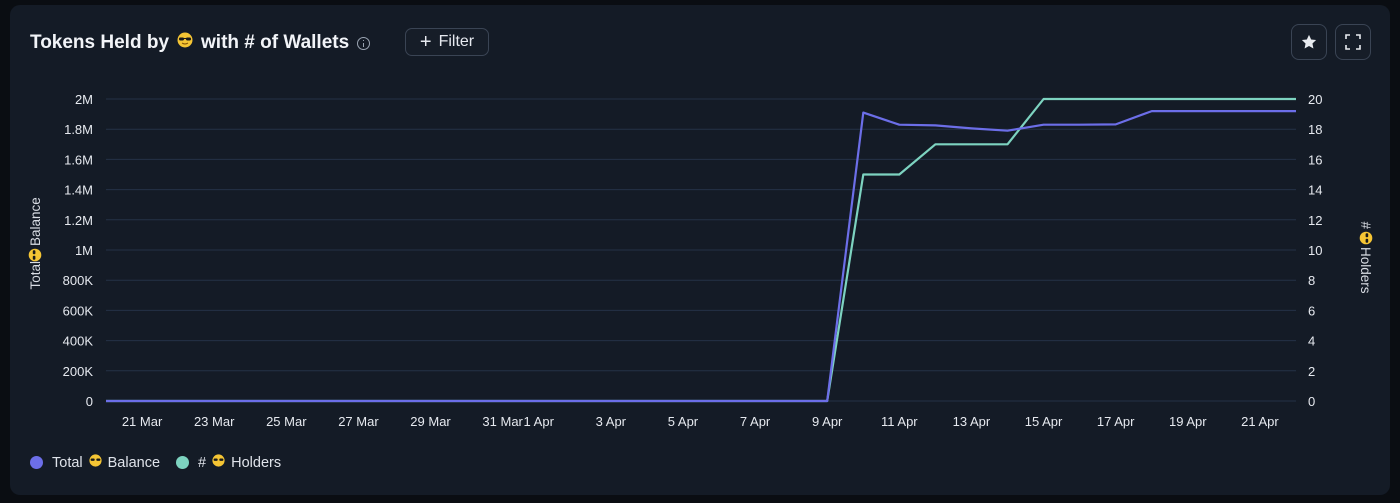 The width and height of the screenshot is (1400, 503). I want to click on right-tick-label: 16, so click(1315, 159).